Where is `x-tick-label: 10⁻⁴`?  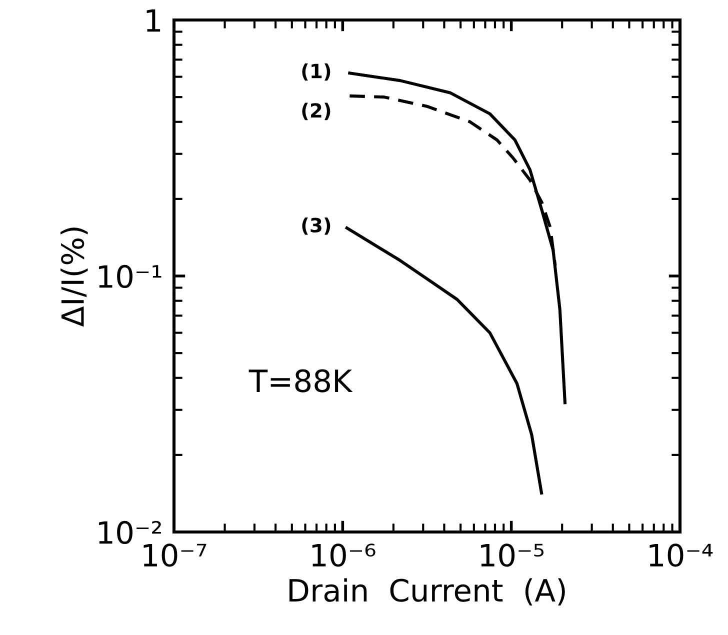 x-tick-label: 10⁻⁴ is located at coordinates (681, 555).